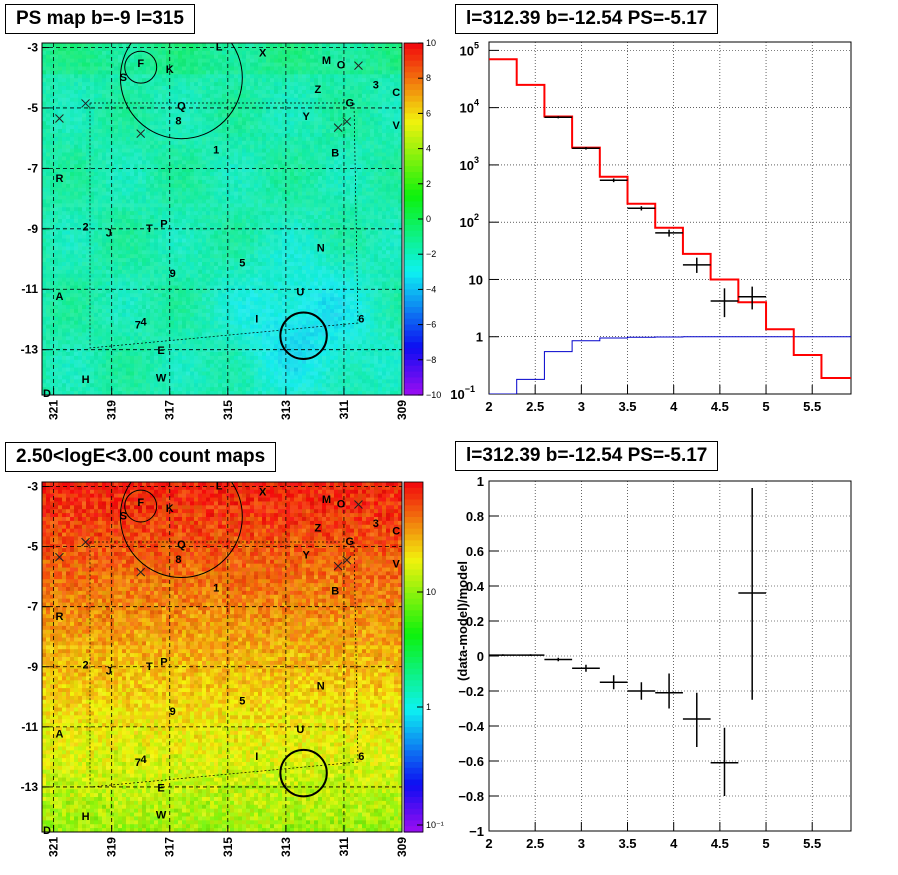 Image resolution: width=898 pixels, height=875 pixels. I want to click on y-tick-label: −0.4, so click(471, 726).